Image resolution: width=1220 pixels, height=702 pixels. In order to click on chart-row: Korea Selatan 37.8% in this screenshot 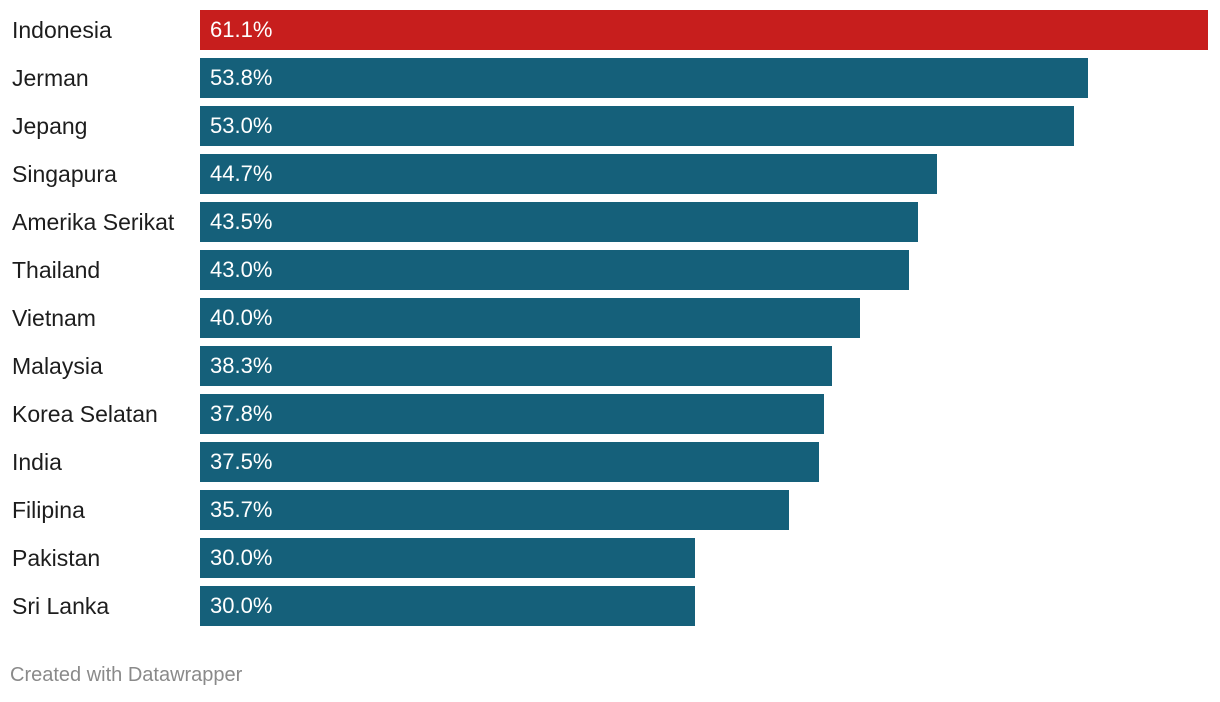, I will do `click(610, 414)`.